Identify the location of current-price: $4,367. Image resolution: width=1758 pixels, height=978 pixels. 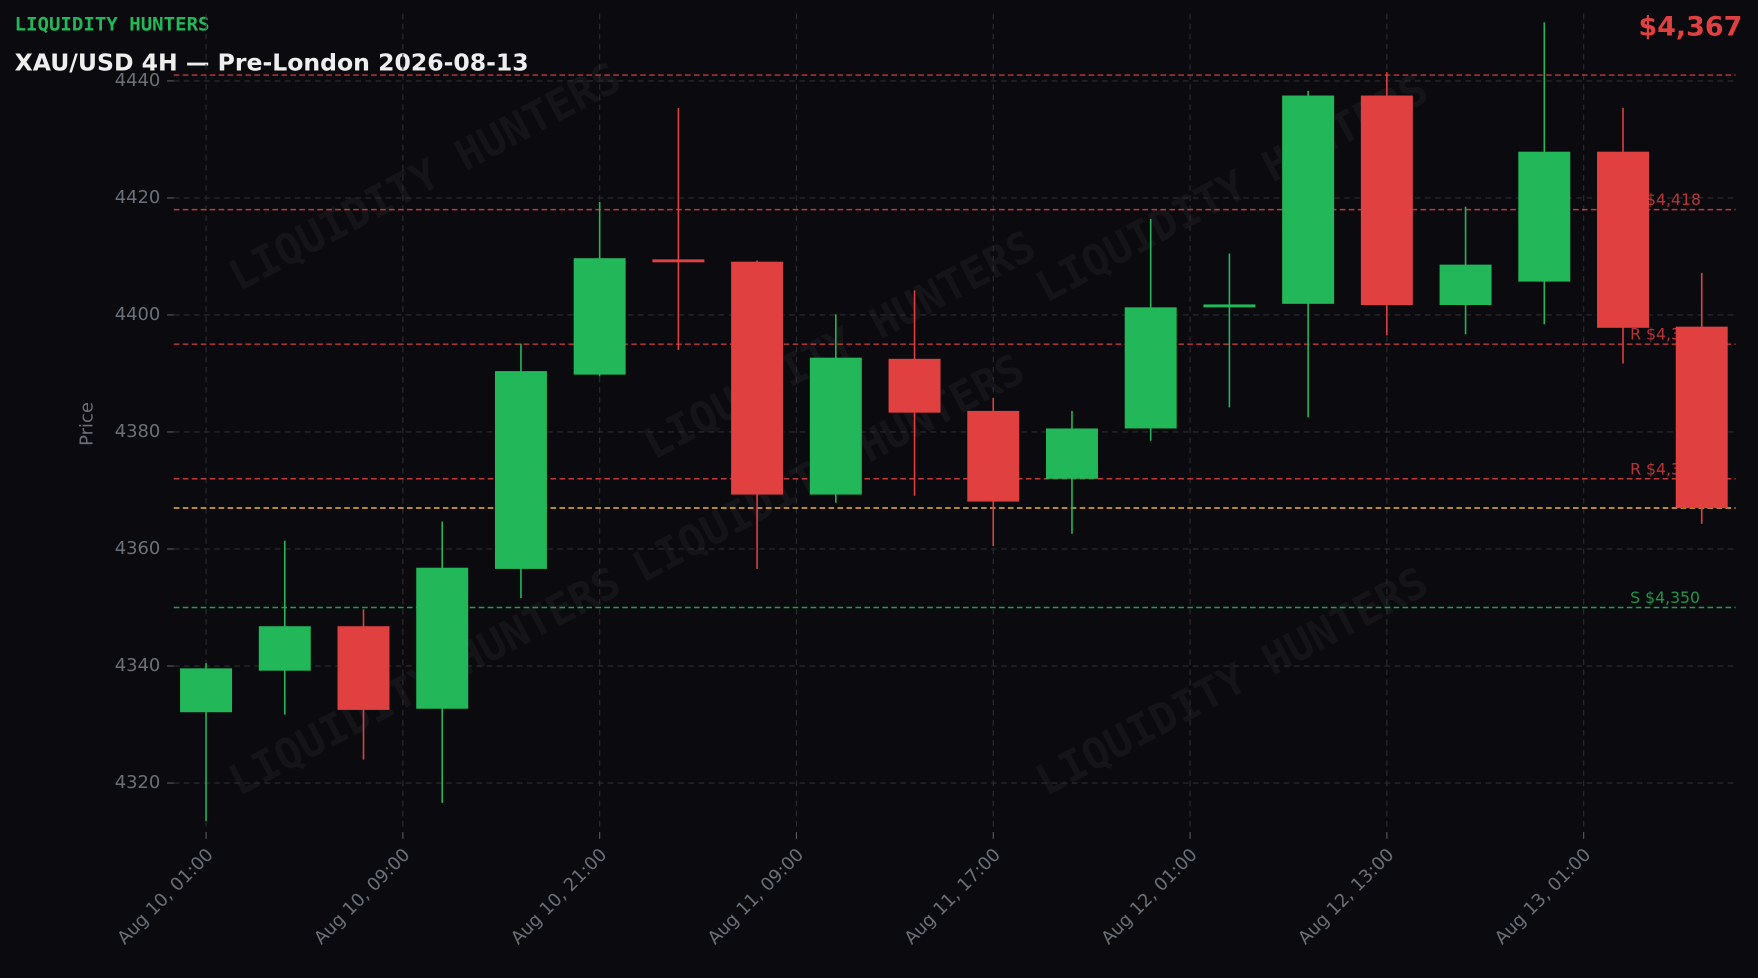
(1691, 27).